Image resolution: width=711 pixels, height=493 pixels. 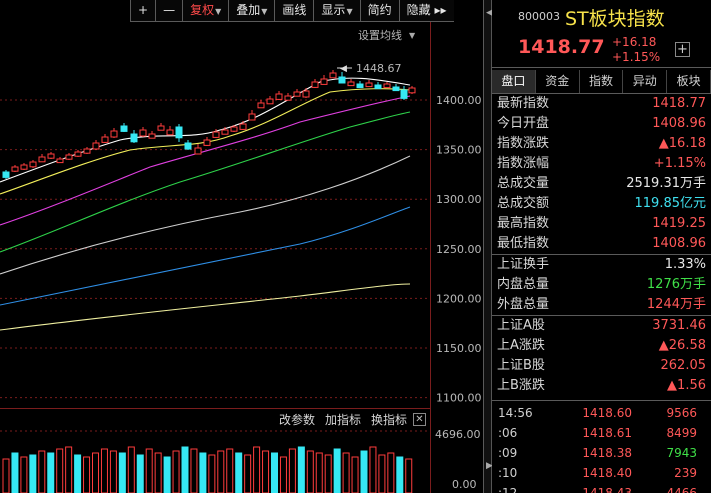 I want to click on panel-splitter, so click(x=488, y=246).